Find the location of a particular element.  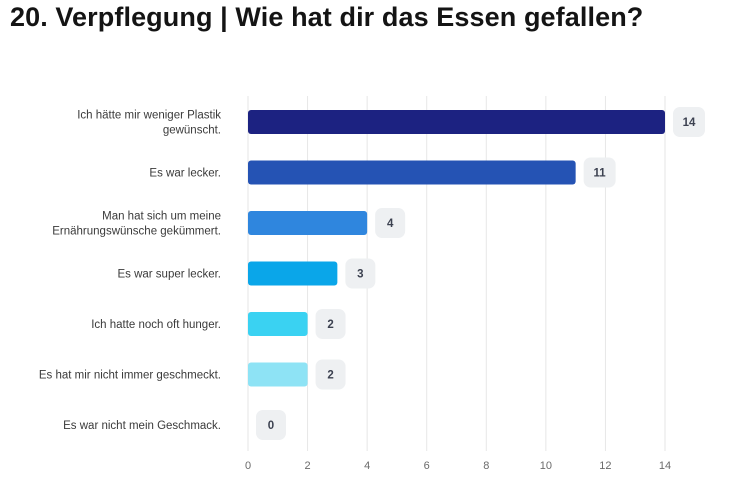

category-label: Ich hätte mir weniger Plastik gewünscht. is located at coordinates (149, 123).